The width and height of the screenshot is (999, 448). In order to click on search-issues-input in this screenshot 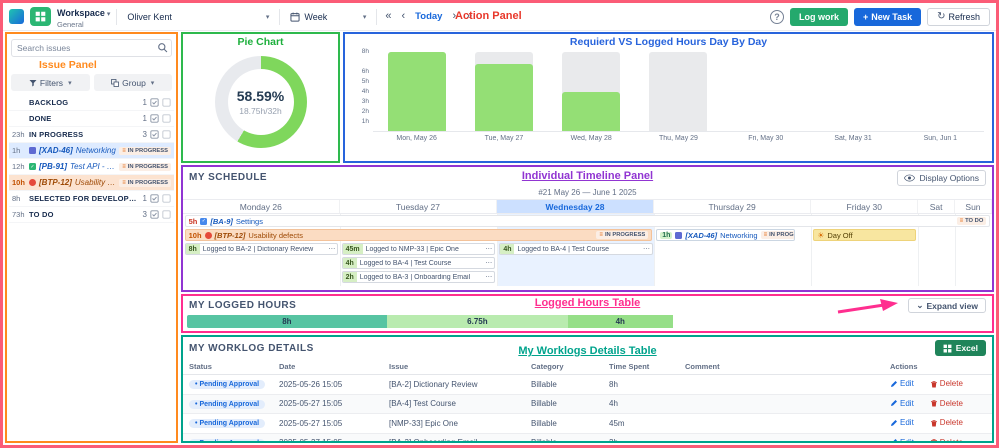, I will do `click(91, 48)`.